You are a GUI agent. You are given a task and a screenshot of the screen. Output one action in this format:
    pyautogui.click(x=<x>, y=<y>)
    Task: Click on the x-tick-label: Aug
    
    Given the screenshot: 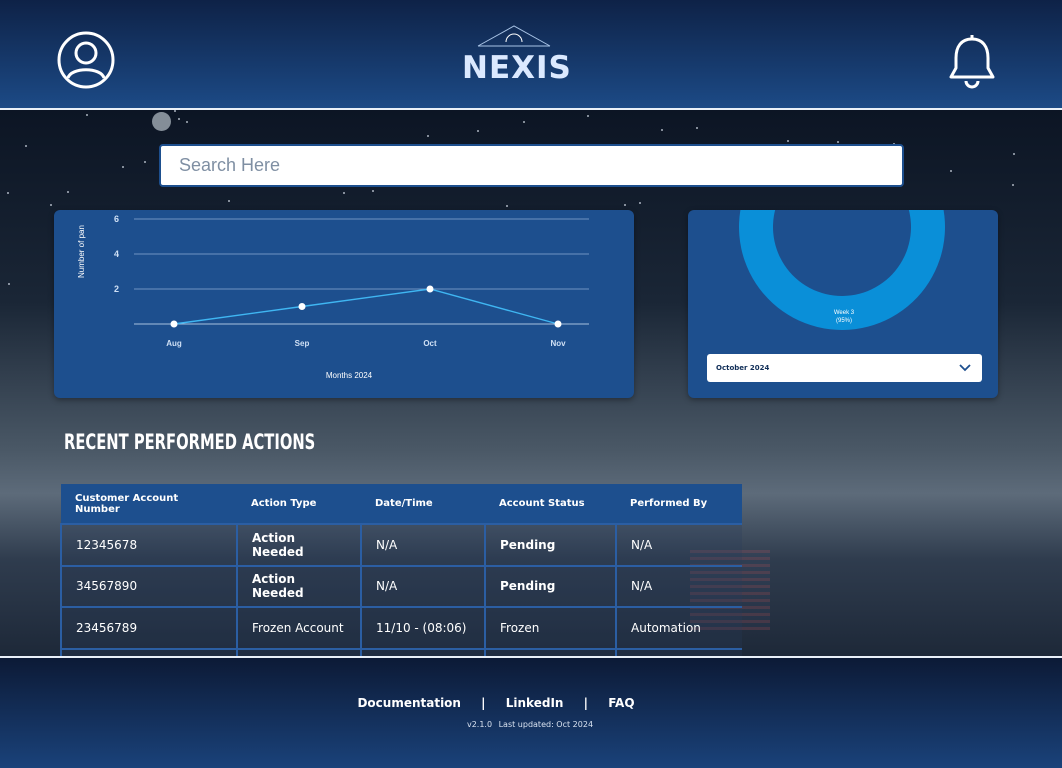 What is the action you would take?
    pyautogui.click(x=174, y=343)
    